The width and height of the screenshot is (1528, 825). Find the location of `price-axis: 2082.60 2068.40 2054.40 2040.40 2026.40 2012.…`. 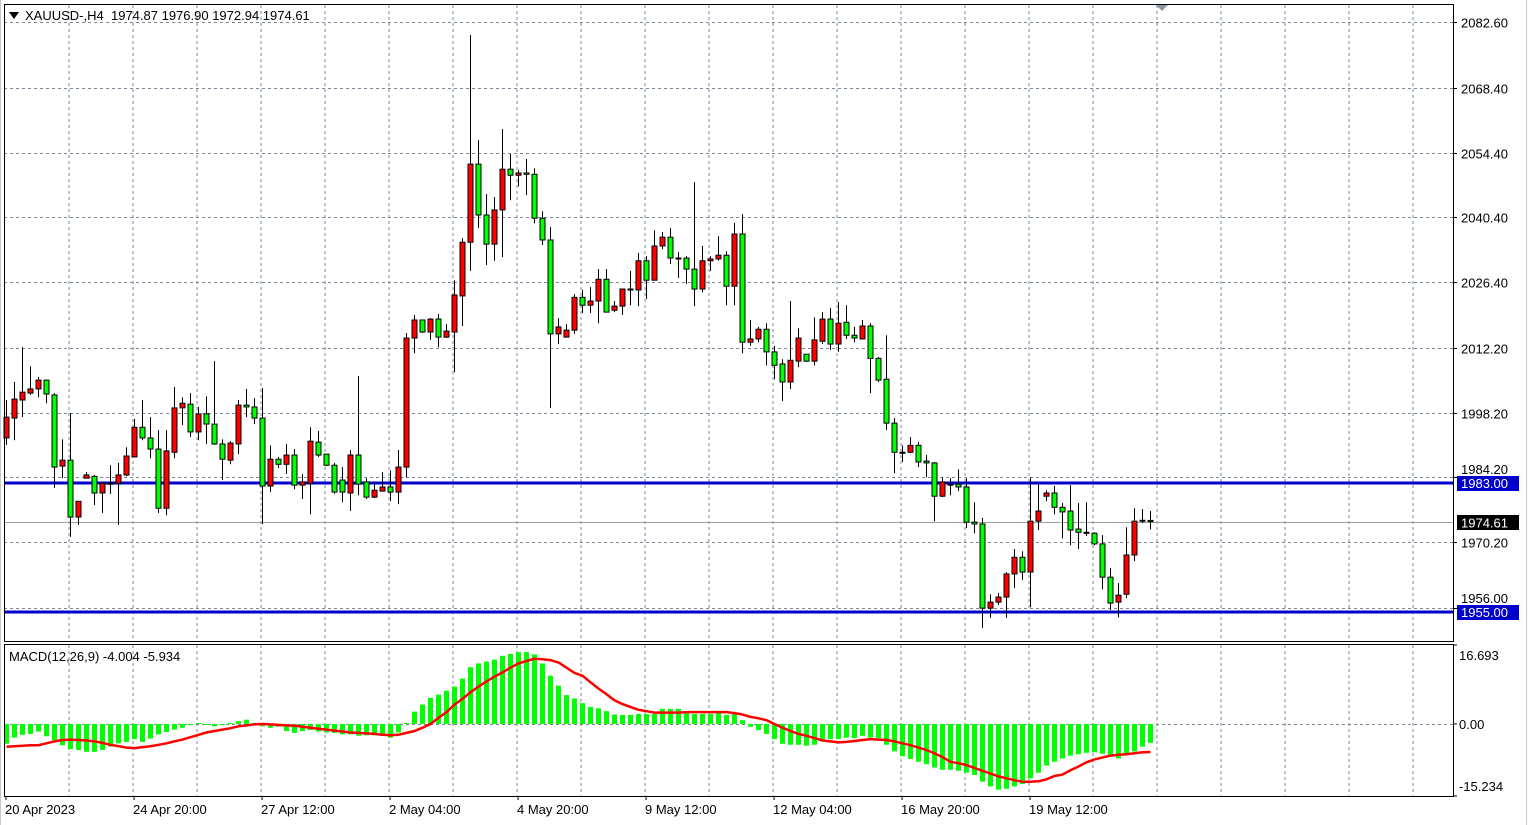

price-axis: 2082.60 2068.40 2054.40 2040.40 2026.40 2012.… is located at coordinates (1486, 406).